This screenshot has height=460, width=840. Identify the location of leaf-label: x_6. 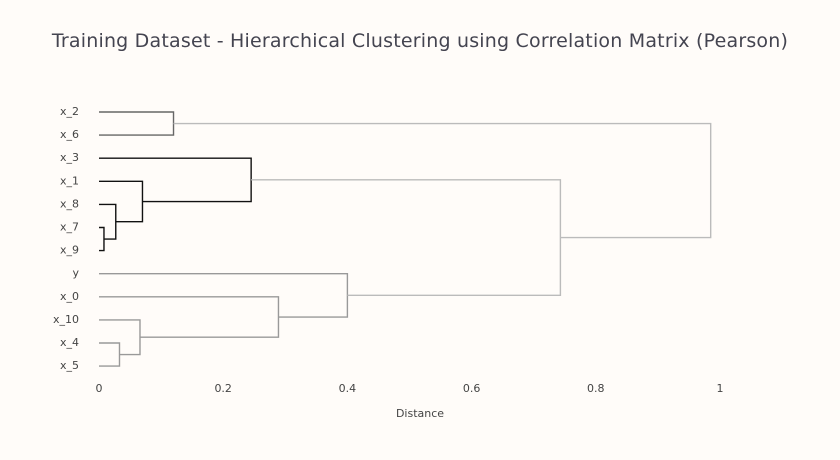
(69, 134).